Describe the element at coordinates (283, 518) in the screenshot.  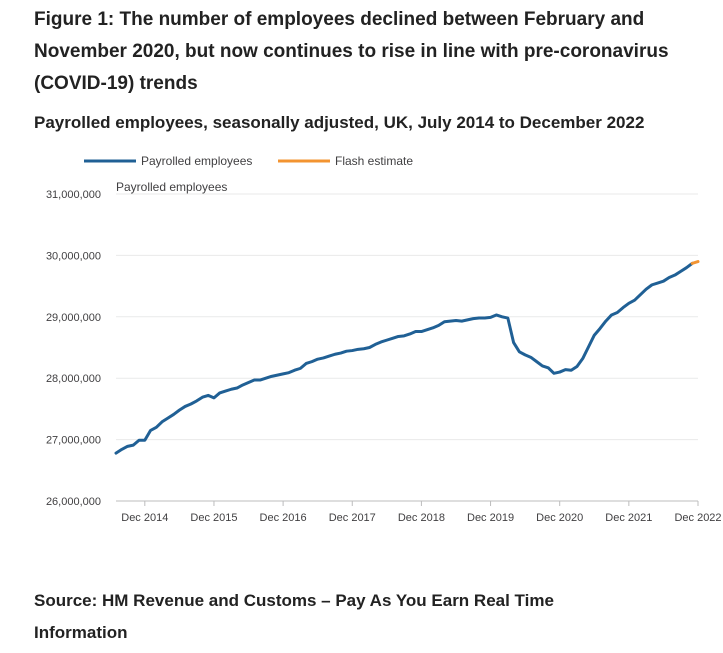
I see `x-tick-label: Dec 2016` at that location.